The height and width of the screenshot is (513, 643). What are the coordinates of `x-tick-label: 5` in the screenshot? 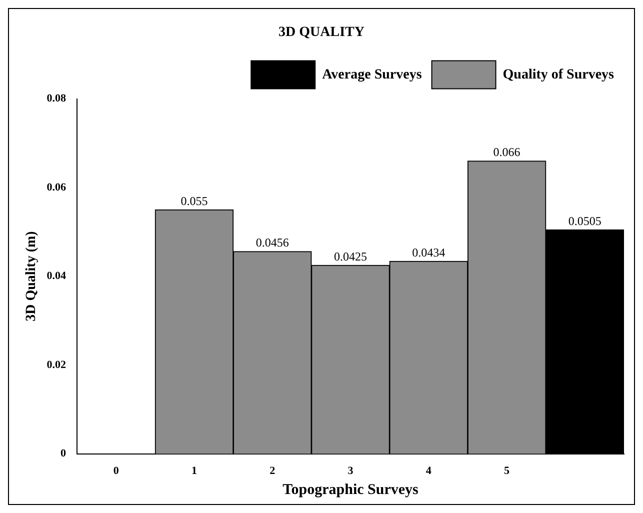 It's located at (507, 471).